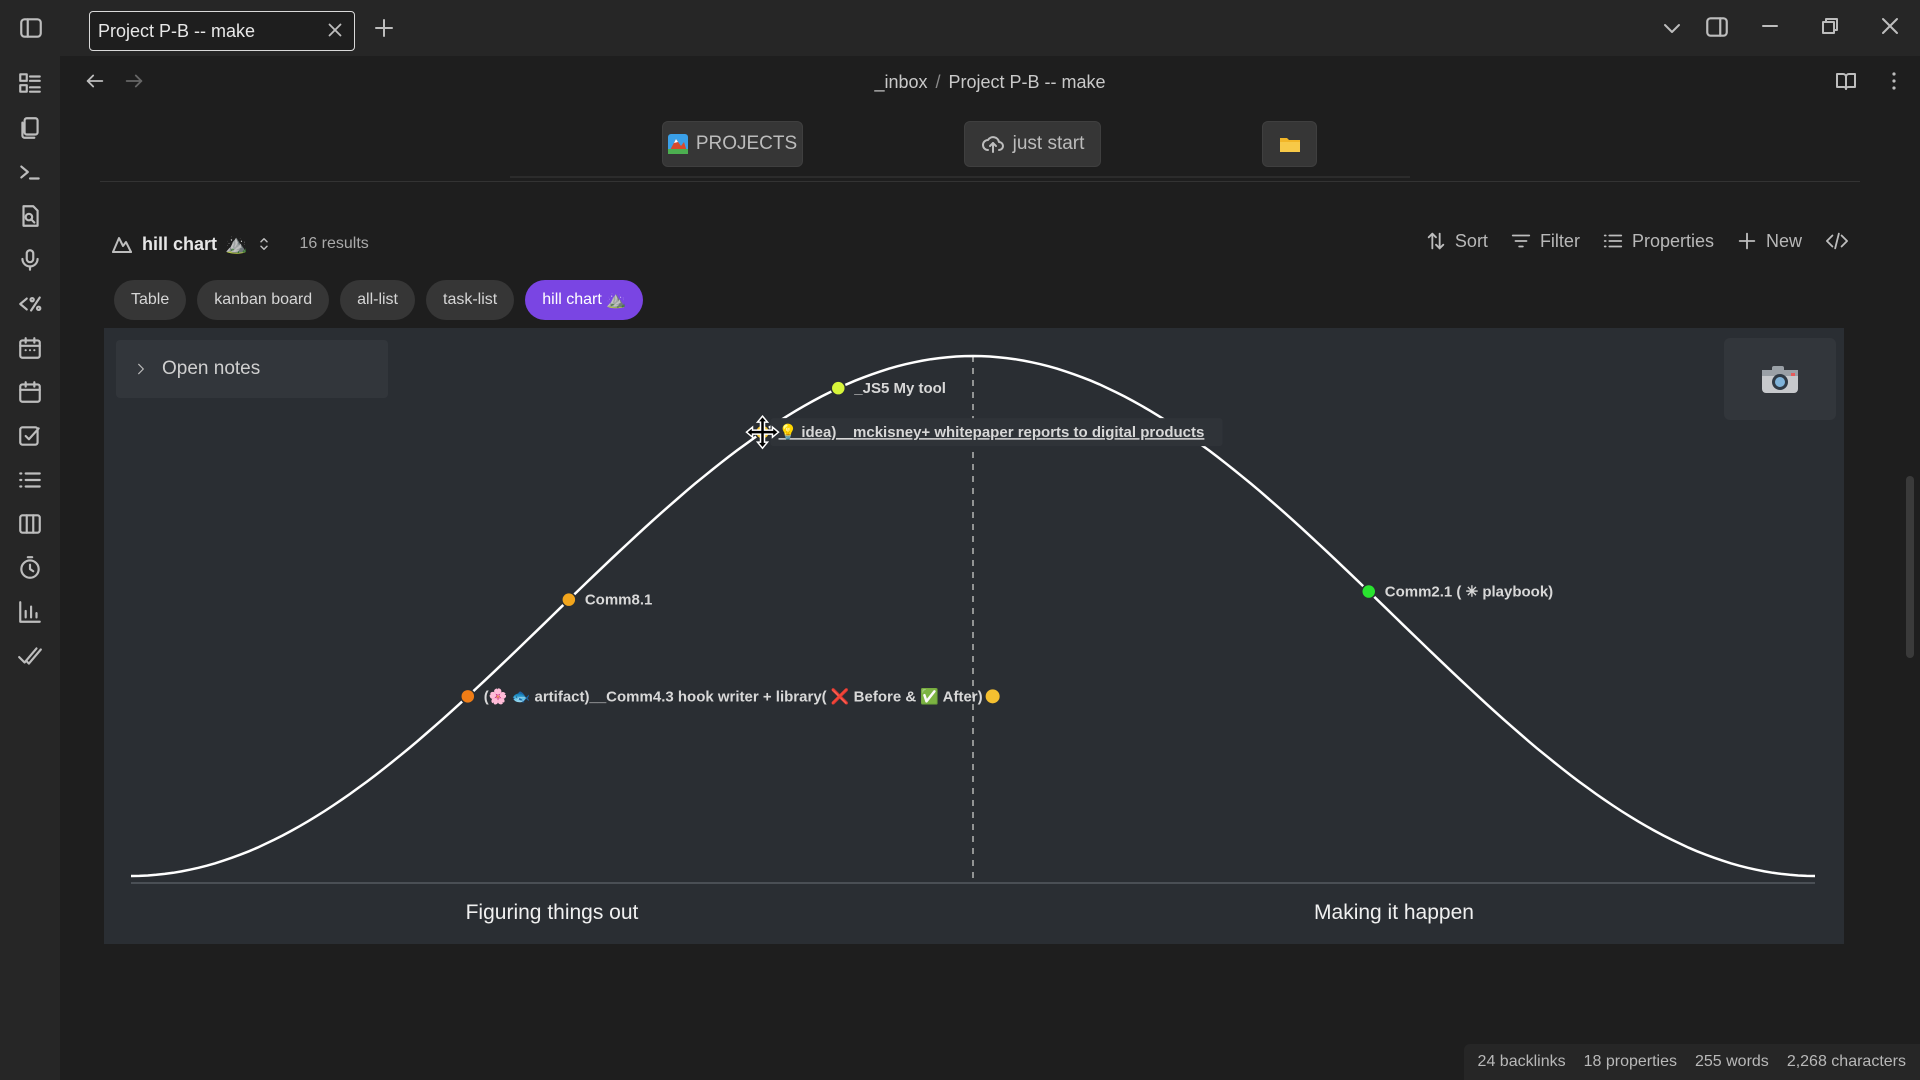  Describe the element at coordinates (1783, 240) in the screenshot. I see `new-label: New` at that location.